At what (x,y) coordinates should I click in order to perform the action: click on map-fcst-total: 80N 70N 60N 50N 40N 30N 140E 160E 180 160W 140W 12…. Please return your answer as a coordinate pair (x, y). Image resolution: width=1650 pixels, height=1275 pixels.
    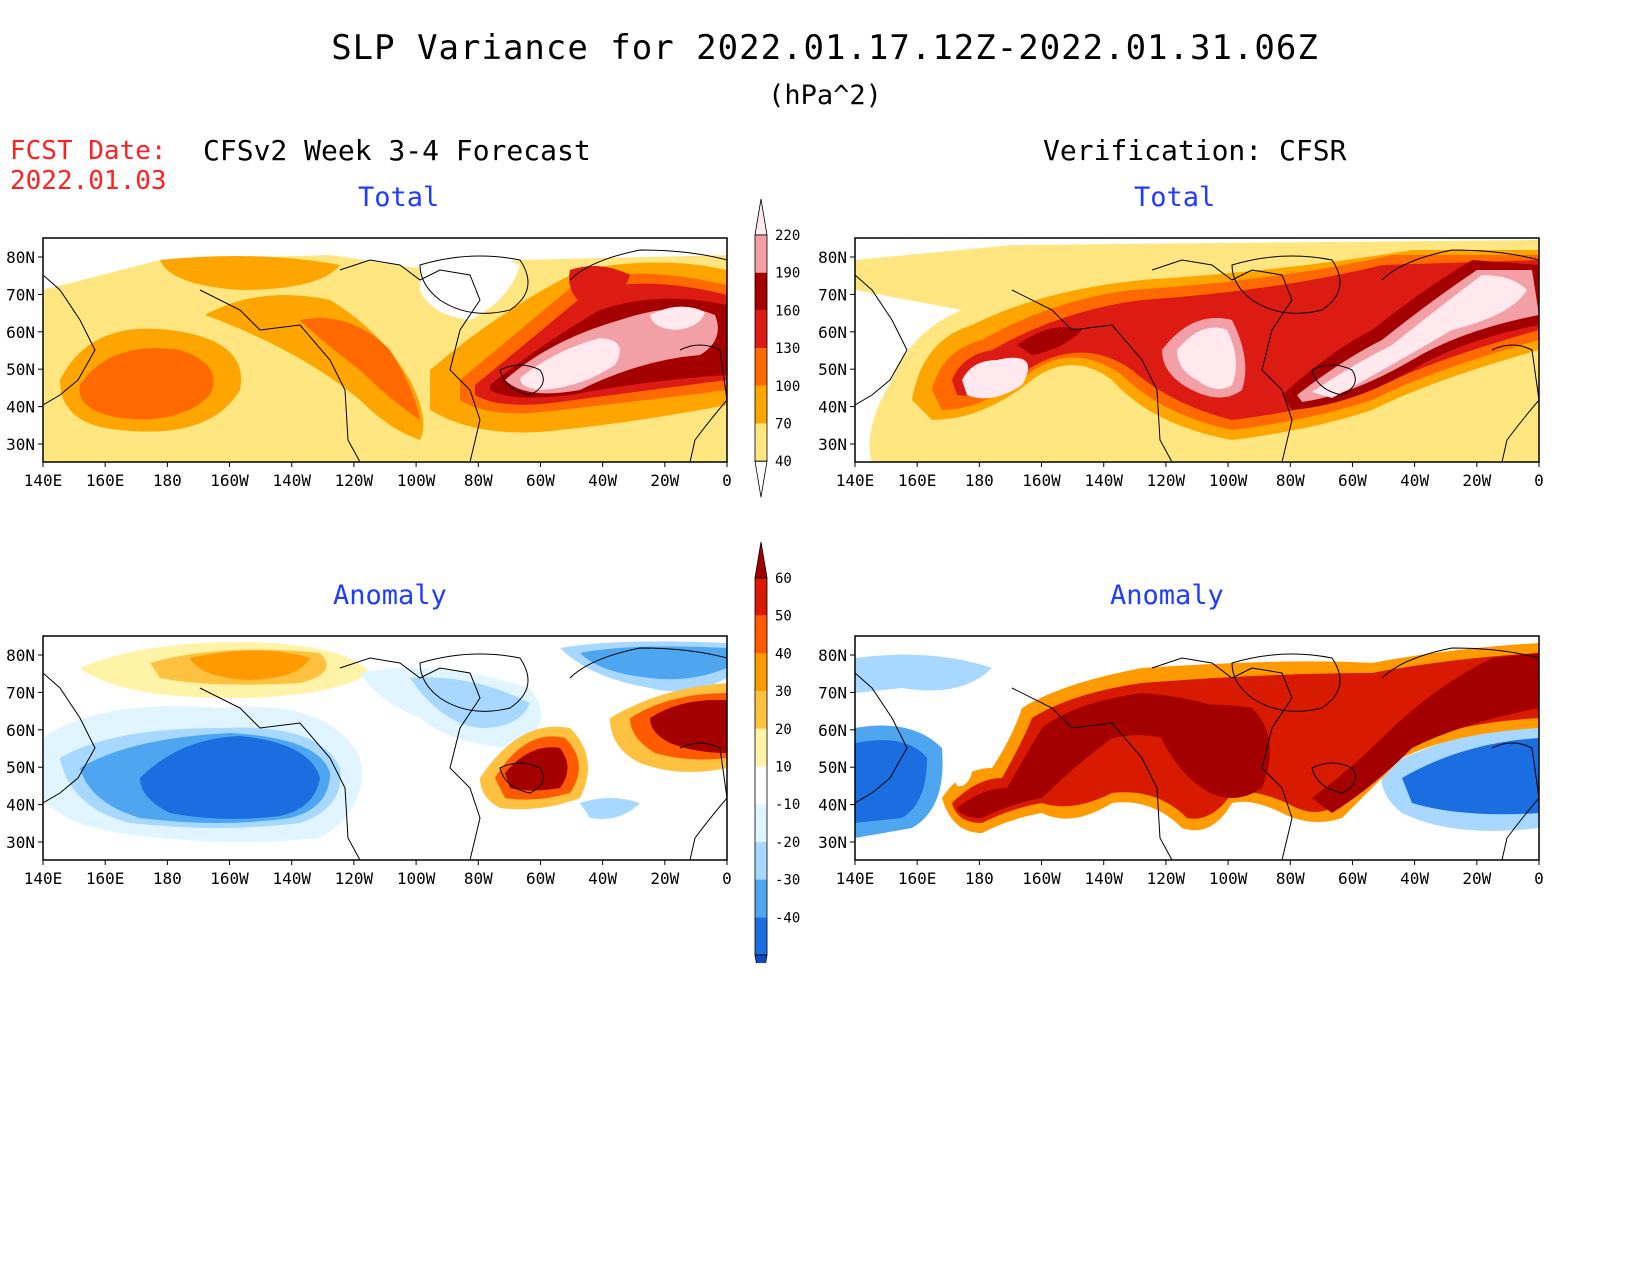
    Looking at the image, I should click on (369, 363).